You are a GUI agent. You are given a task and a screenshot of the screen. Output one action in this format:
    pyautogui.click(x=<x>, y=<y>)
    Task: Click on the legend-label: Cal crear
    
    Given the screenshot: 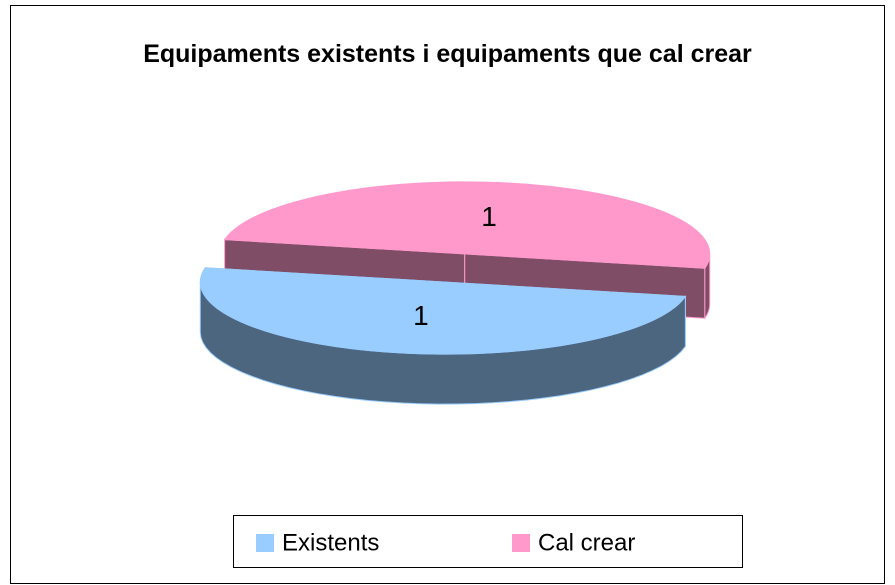 What is the action you would take?
    pyautogui.click(x=586, y=542)
    